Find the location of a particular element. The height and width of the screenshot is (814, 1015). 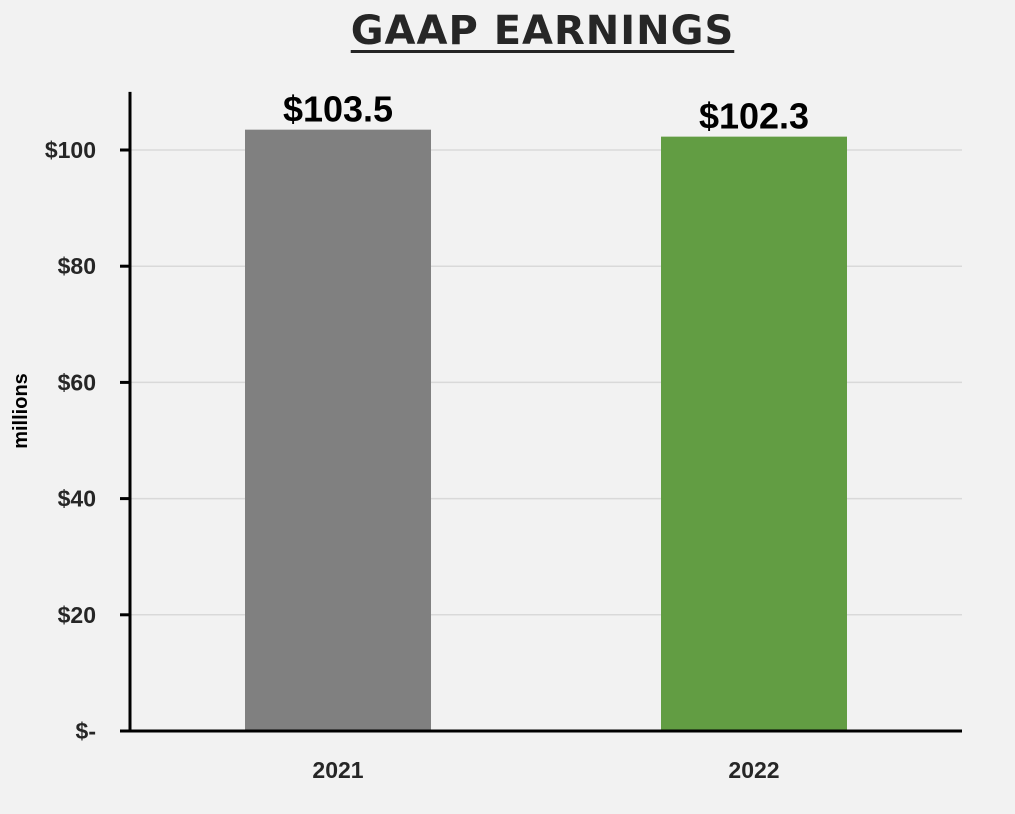

data-label-2021: $103.5 is located at coordinates (338, 109).